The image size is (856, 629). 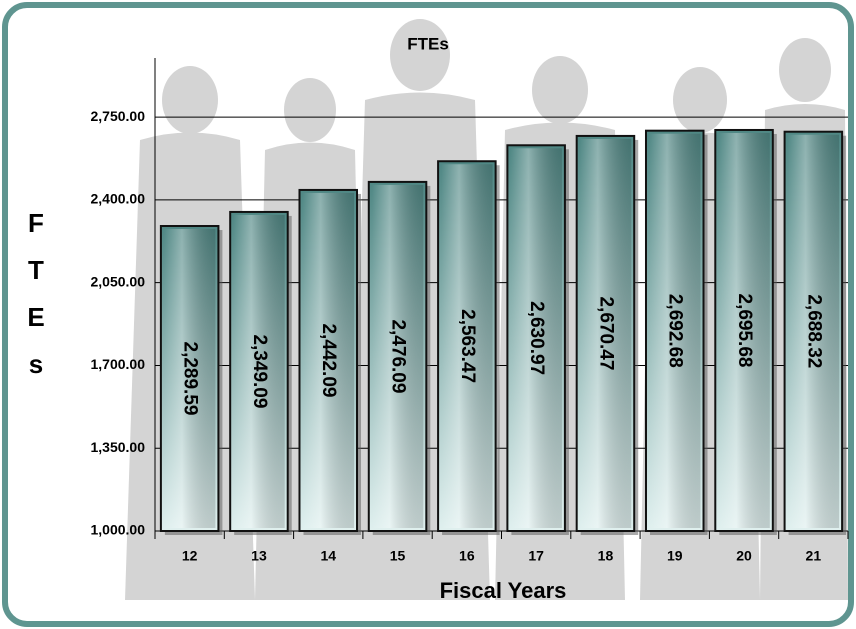 I want to click on value-label: 2,688.32, so click(x=813, y=331).